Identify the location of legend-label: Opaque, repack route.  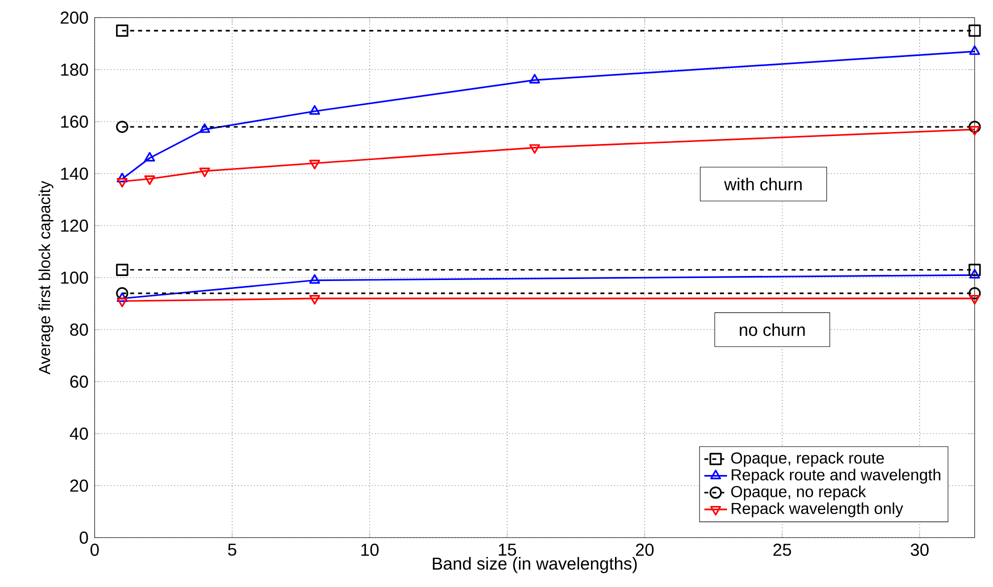
(807, 459).